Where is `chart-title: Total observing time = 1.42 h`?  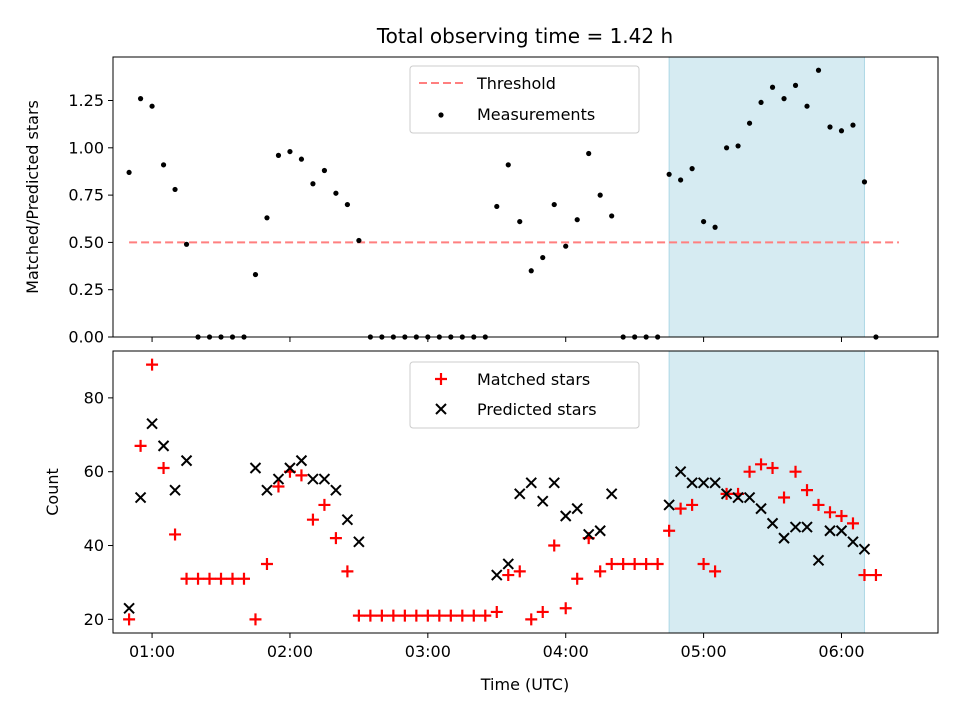
chart-title: Total observing time = 1.42 h is located at coordinates (524, 36).